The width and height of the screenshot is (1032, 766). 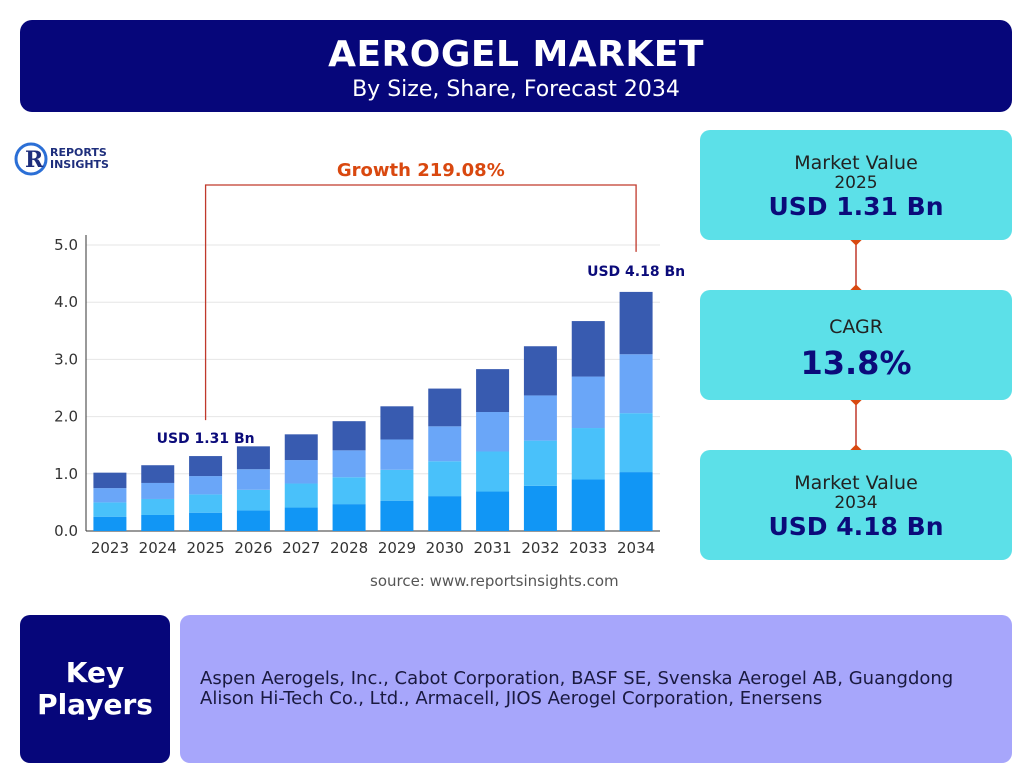 I want to click on logo-icon: R, so click(x=31, y=159).